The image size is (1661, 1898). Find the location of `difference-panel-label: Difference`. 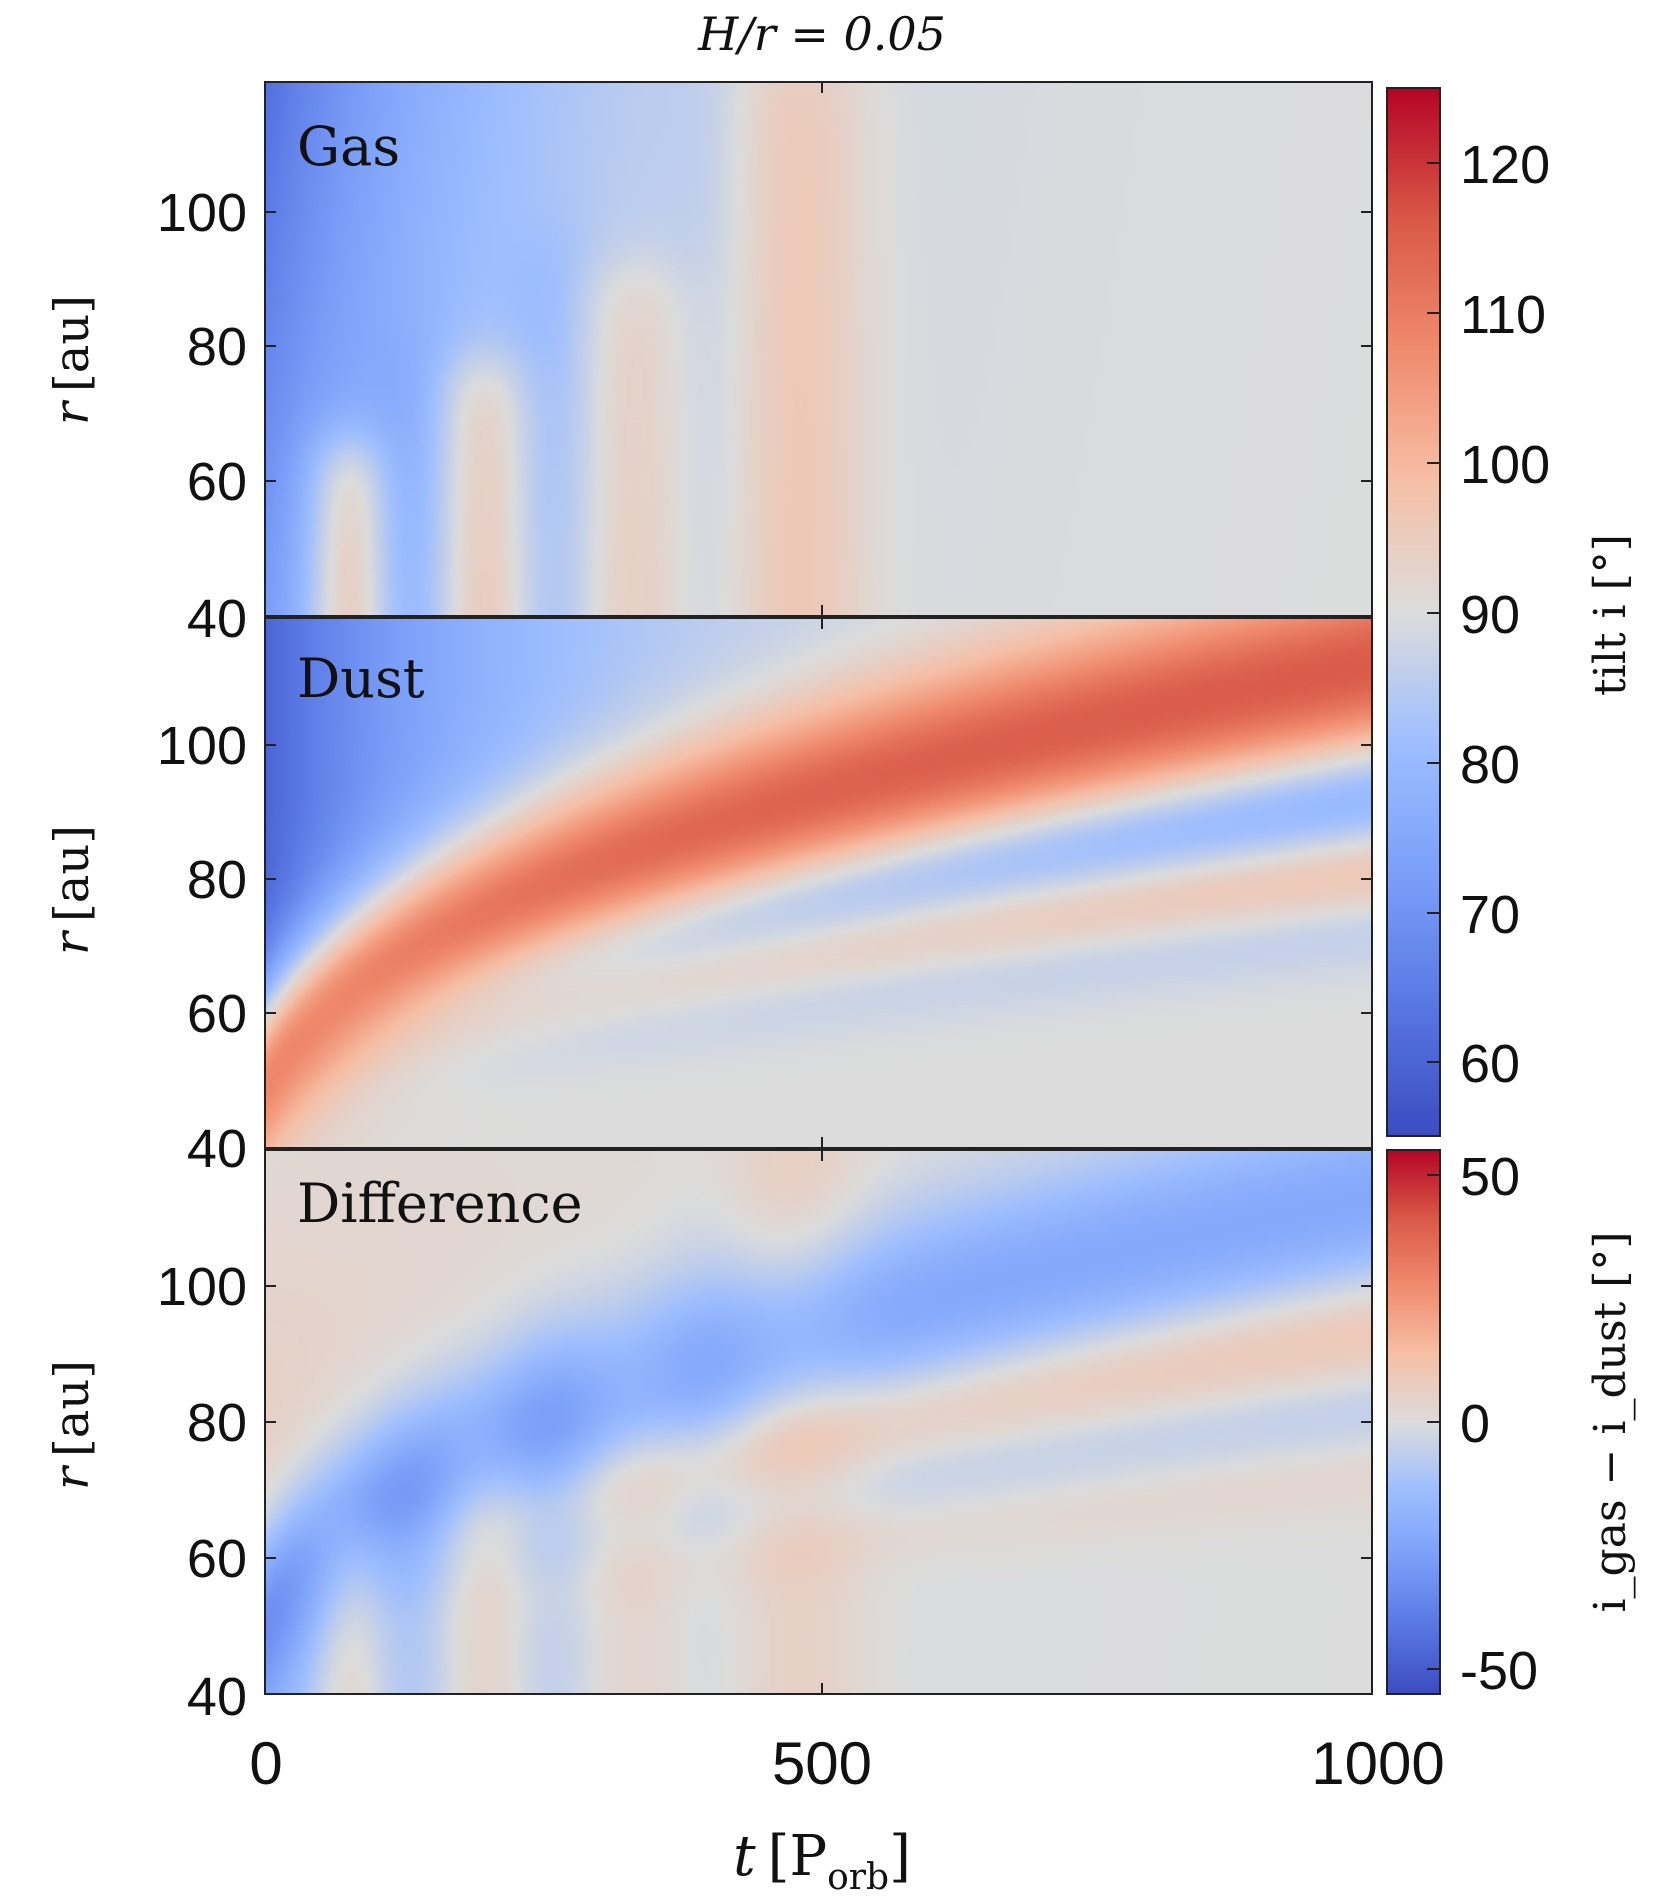

difference-panel-label: Difference is located at coordinates (440, 1203).